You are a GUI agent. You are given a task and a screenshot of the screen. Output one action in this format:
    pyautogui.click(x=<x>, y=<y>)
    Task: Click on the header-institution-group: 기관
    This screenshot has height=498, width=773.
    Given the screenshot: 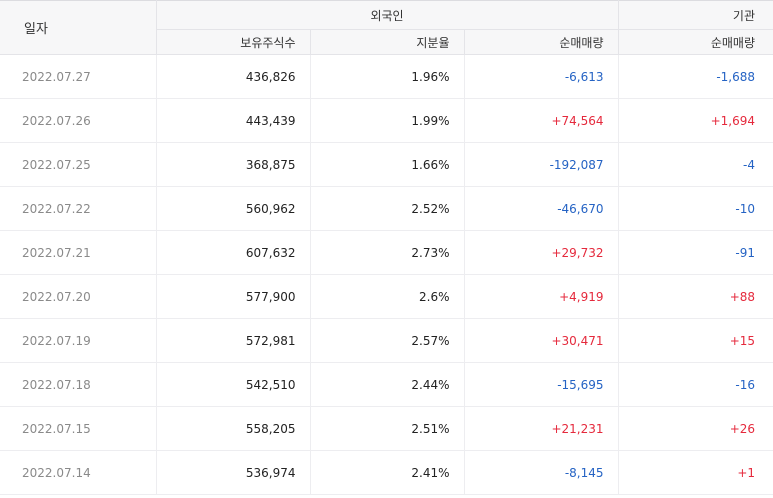 What is the action you would take?
    pyautogui.click(x=695, y=15)
    